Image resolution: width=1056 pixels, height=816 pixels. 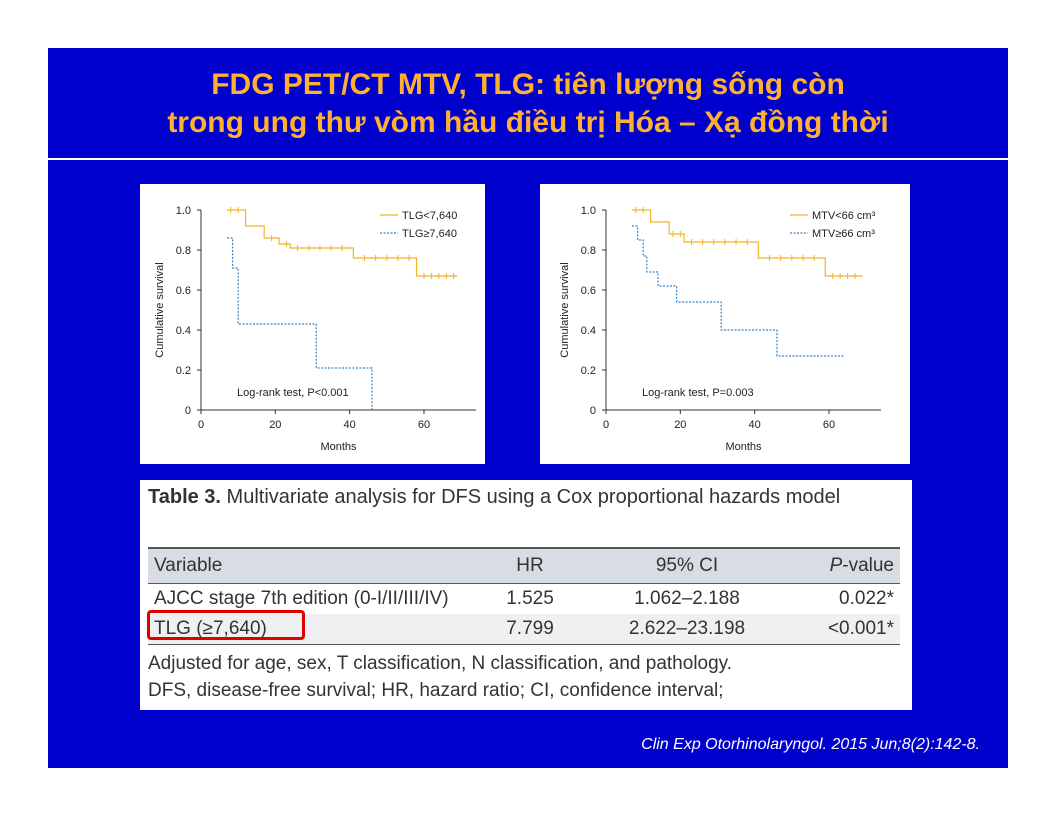 What do you see at coordinates (306, 629) in the screenshot?
I see `cell-variable: TLG (≥7,640)` at bounding box center [306, 629].